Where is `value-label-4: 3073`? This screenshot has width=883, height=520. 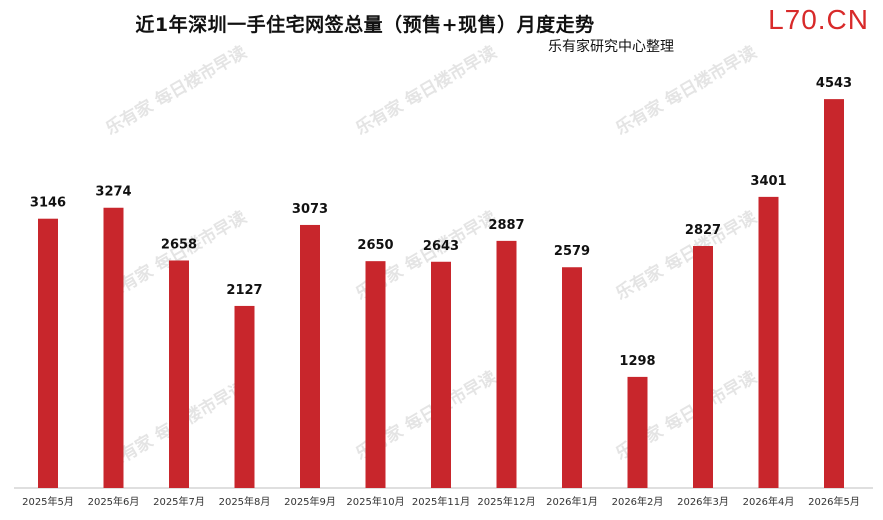
value-label-4: 3073 is located at coordinates (310, 209).